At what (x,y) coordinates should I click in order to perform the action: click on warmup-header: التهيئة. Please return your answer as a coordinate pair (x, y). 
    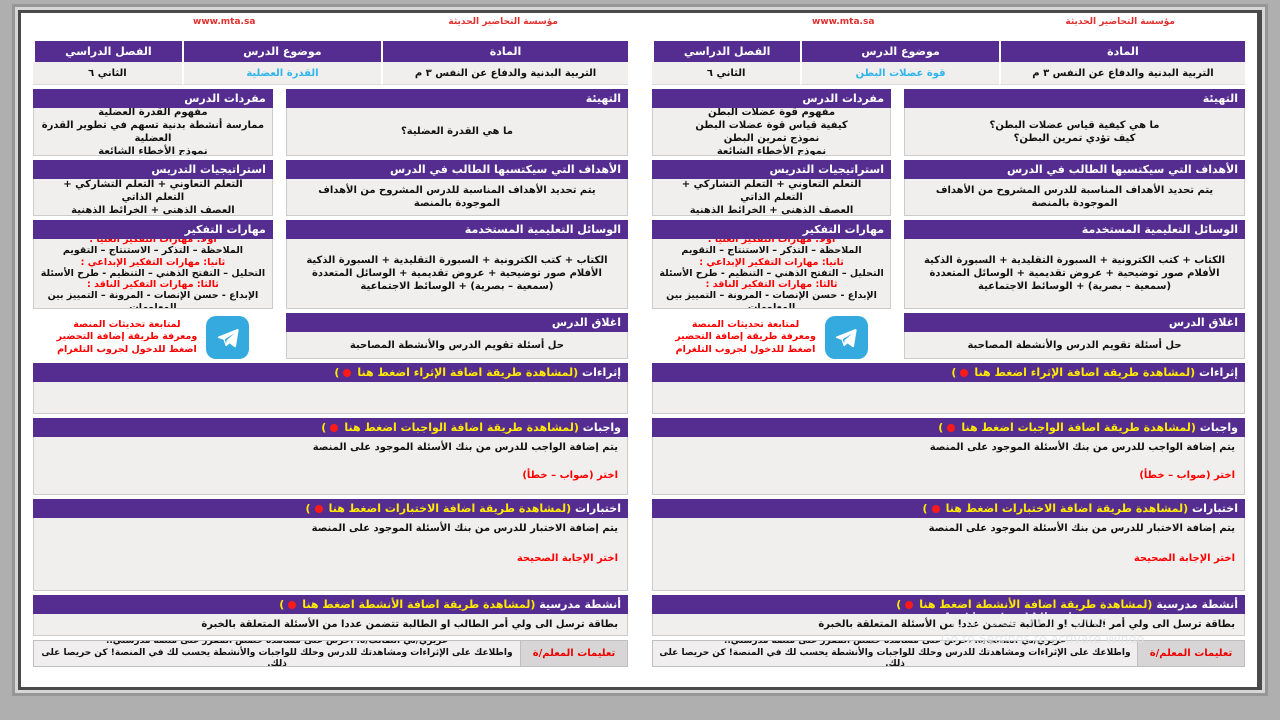
    Looking at the image, I should click on (1074, 98).